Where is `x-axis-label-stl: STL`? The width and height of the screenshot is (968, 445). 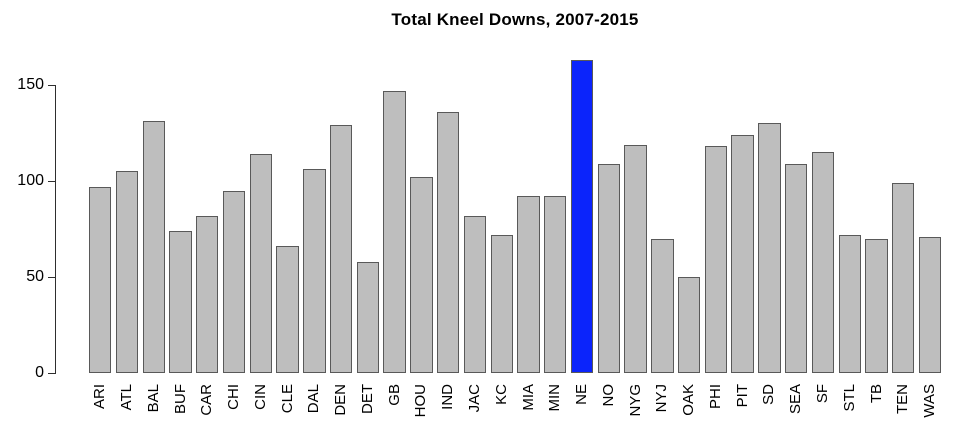 x-axis-label-stl: STL is located at coordinates (849, 398).